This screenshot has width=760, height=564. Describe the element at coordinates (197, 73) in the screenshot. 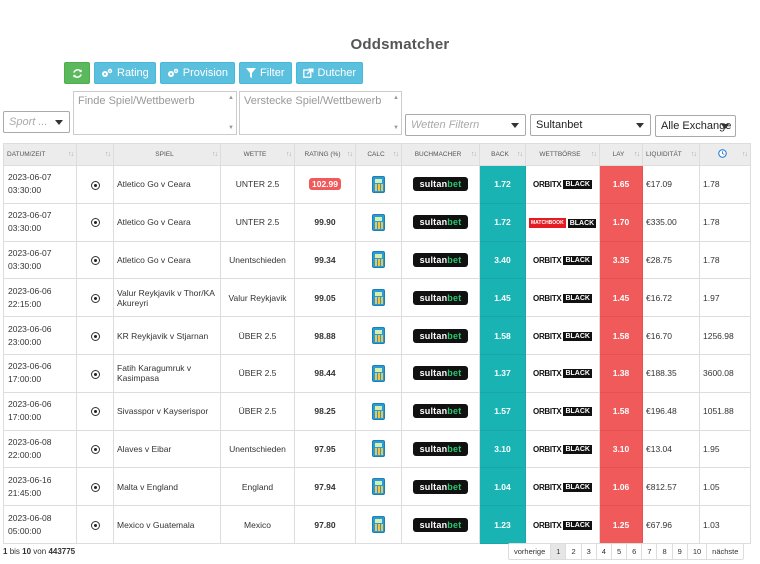

I see `provision-button: Provision` at that location.